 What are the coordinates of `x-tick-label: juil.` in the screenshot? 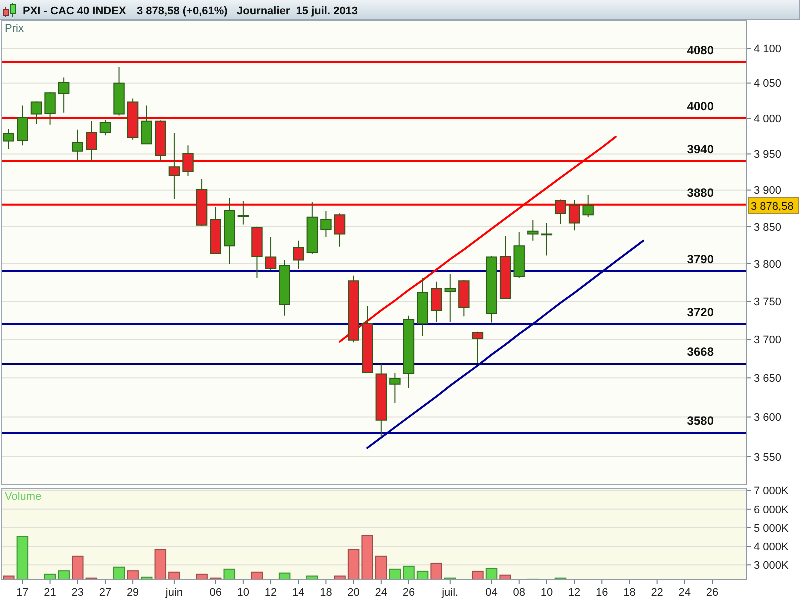 It's located at (450, 593).